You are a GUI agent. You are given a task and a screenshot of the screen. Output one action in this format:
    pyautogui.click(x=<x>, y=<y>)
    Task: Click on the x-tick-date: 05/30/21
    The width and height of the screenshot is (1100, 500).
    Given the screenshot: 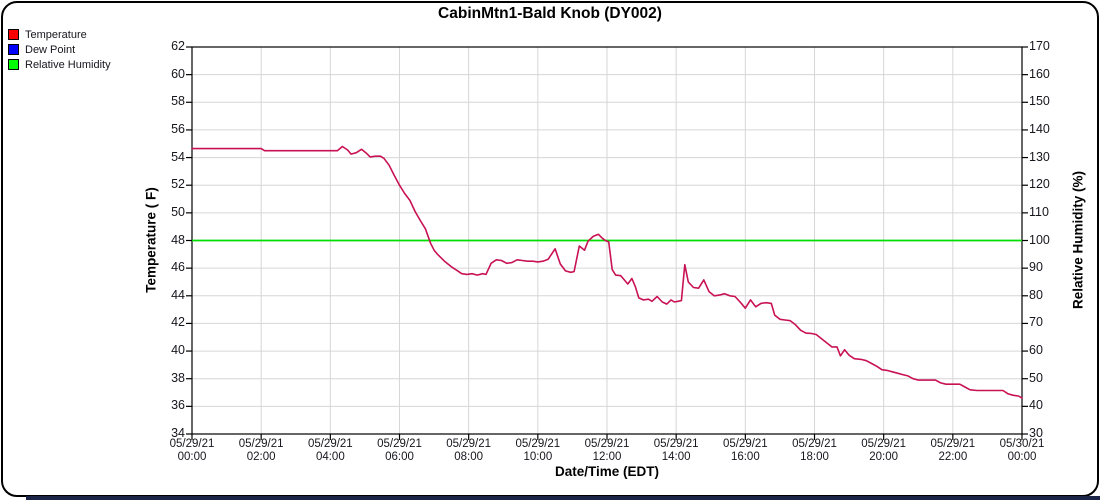 What is the action you would take?
    pyautogui.click(x=1022, y=444)
    